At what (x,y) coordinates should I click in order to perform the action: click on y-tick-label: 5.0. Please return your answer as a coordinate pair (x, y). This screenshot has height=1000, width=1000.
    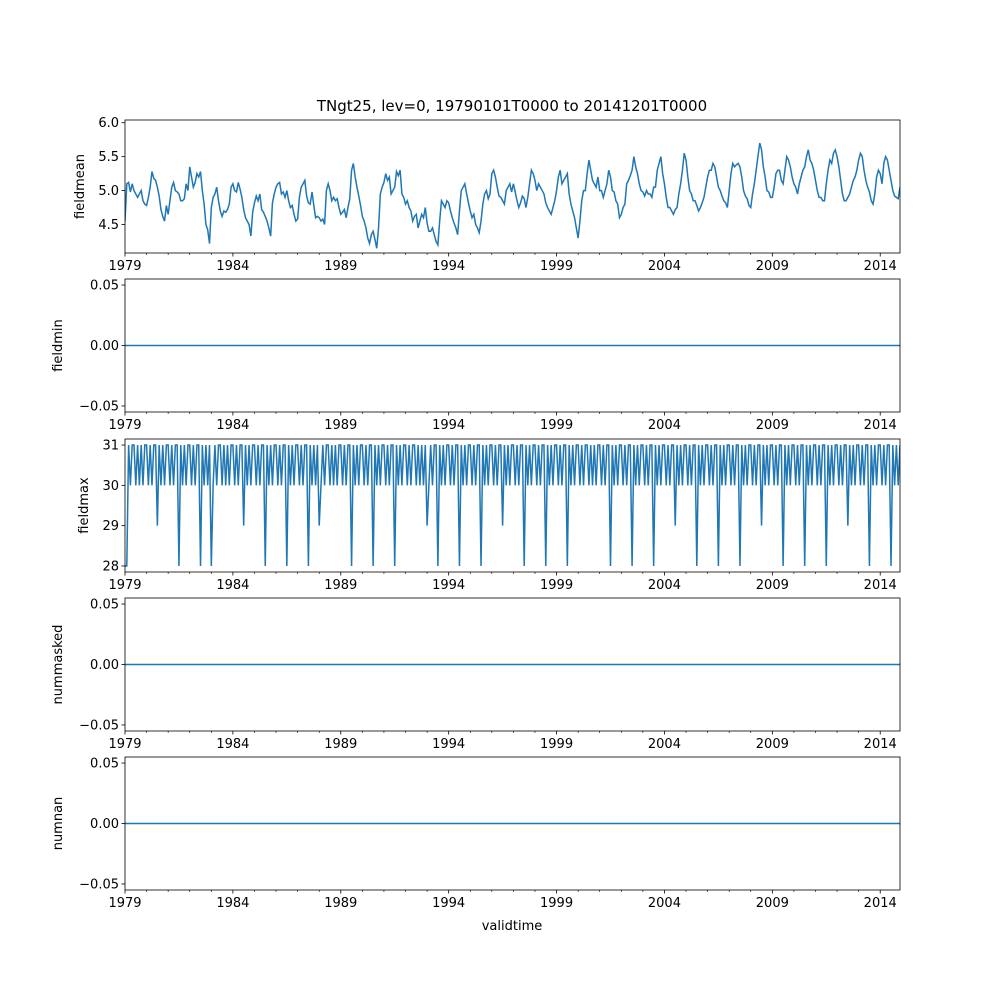
    Looking at the image, I should click on (108, 191).